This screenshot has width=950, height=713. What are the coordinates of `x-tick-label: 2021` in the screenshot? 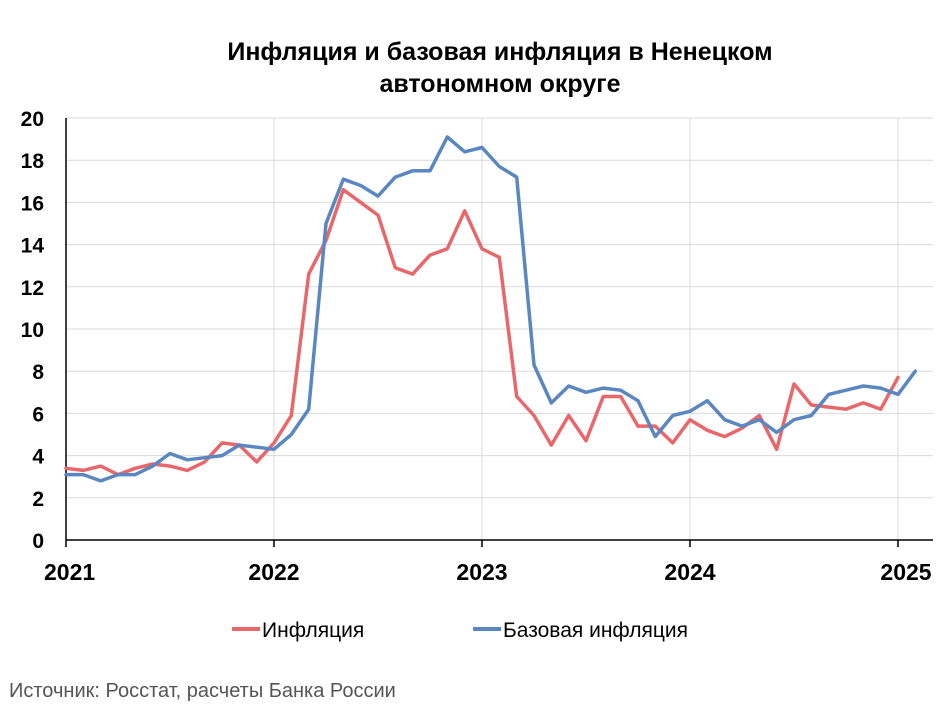 It's located at (69, 572).